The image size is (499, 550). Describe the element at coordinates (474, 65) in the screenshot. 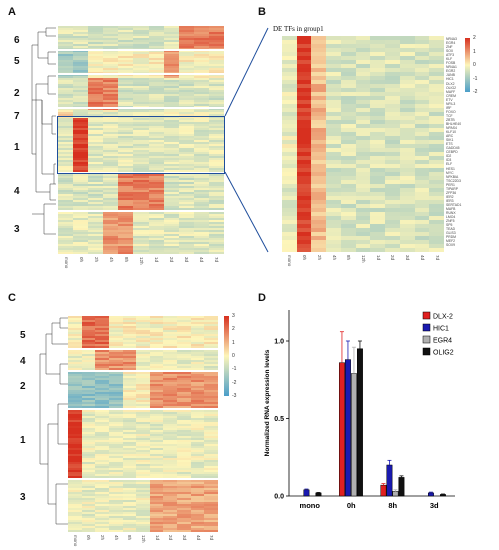

I see `colorbar-tick: 0` at that location.